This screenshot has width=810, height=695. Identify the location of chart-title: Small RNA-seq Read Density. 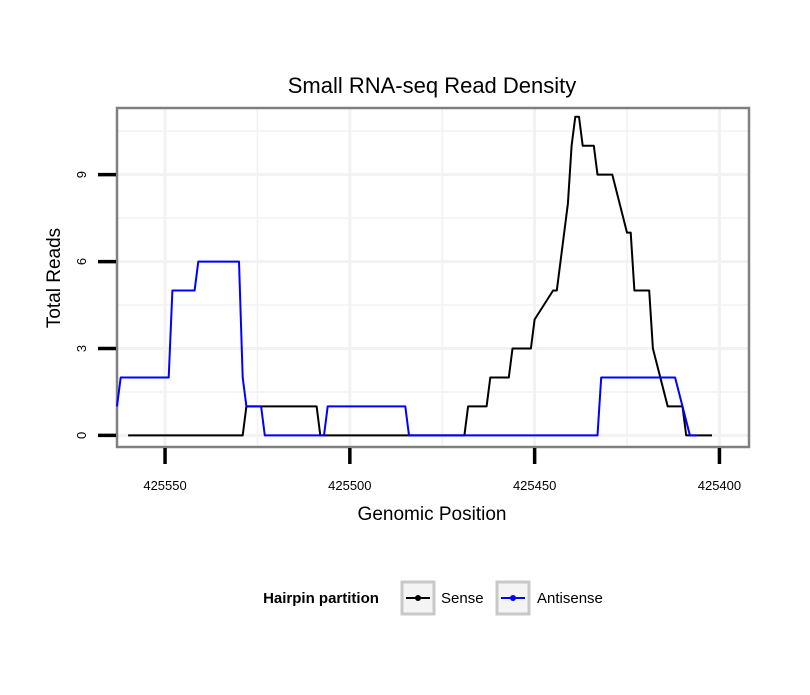
(432, 85).